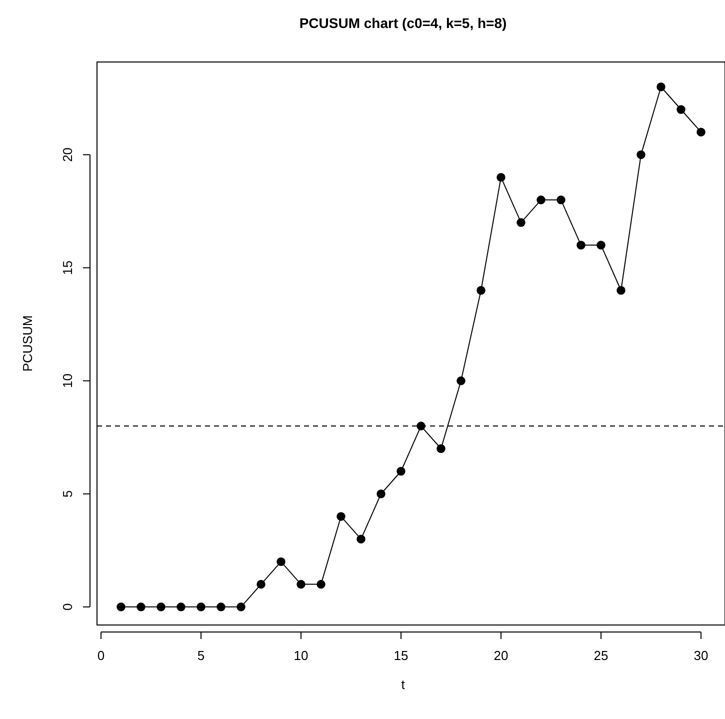 This screenshot has height=719, width=725. I want to click on y-axis-title: PCUSUM, so click(27, 343).